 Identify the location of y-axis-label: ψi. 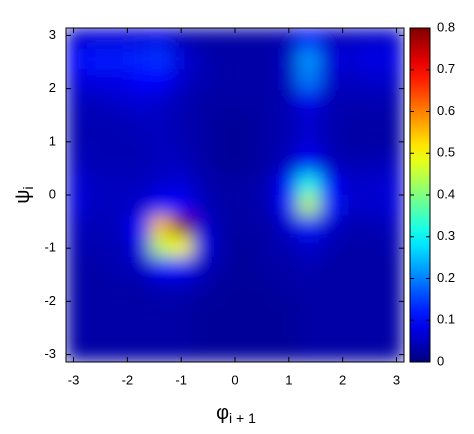
(23, 194).